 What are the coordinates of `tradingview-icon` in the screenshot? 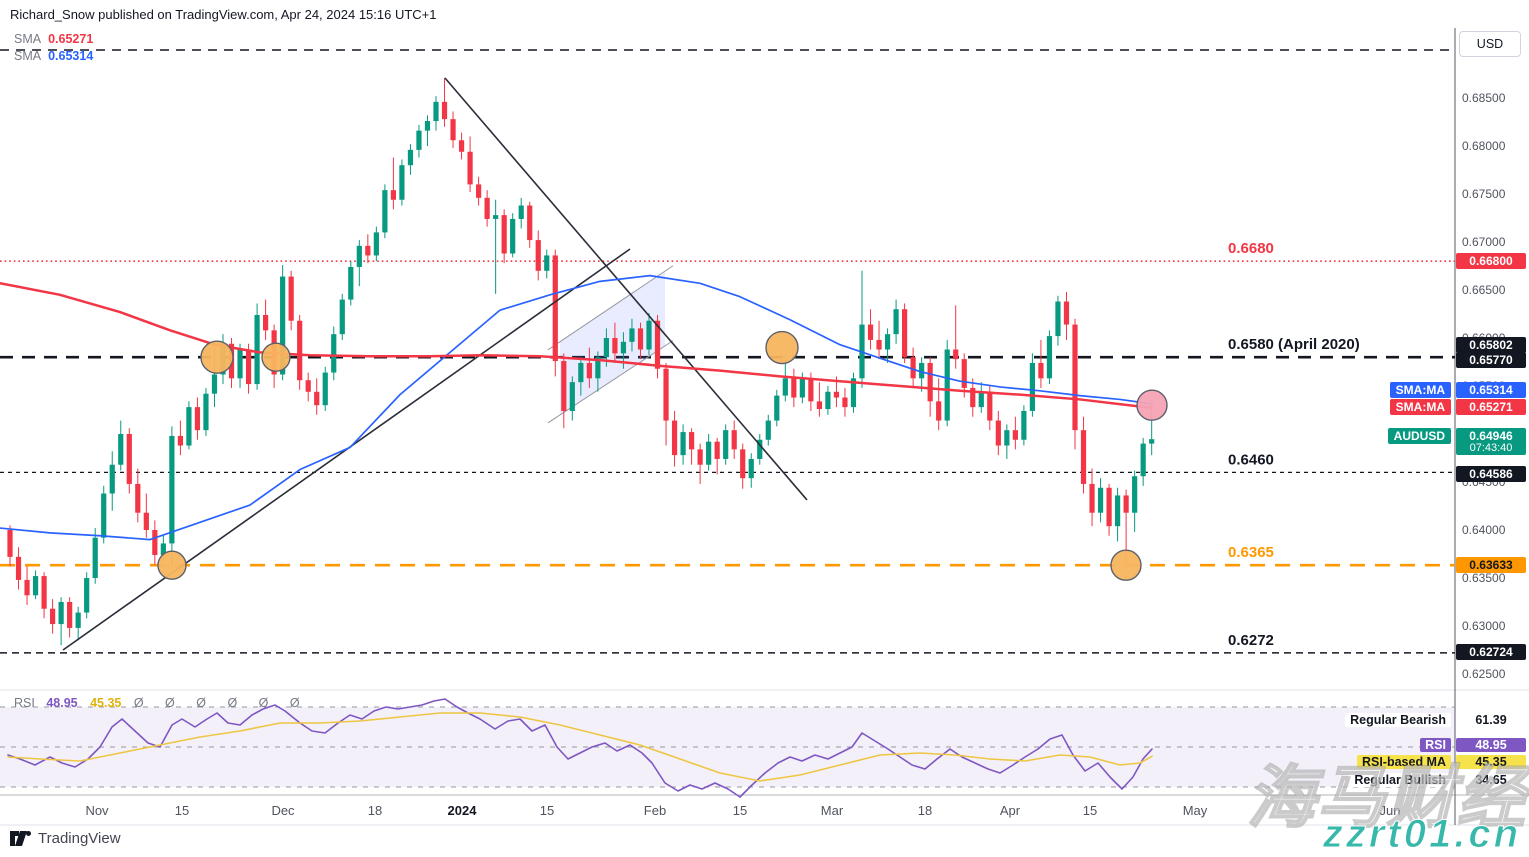 It's located at (20, 838).